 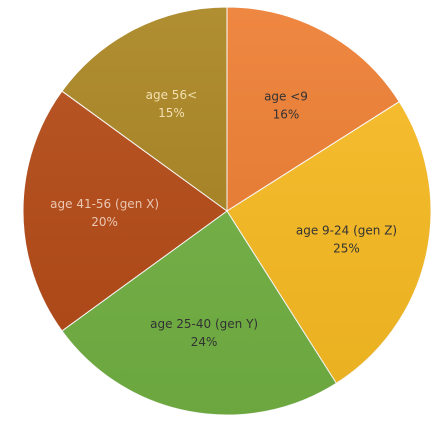 I want to click on slice-category-label-4: age 56<, so click(x=172, y=95).